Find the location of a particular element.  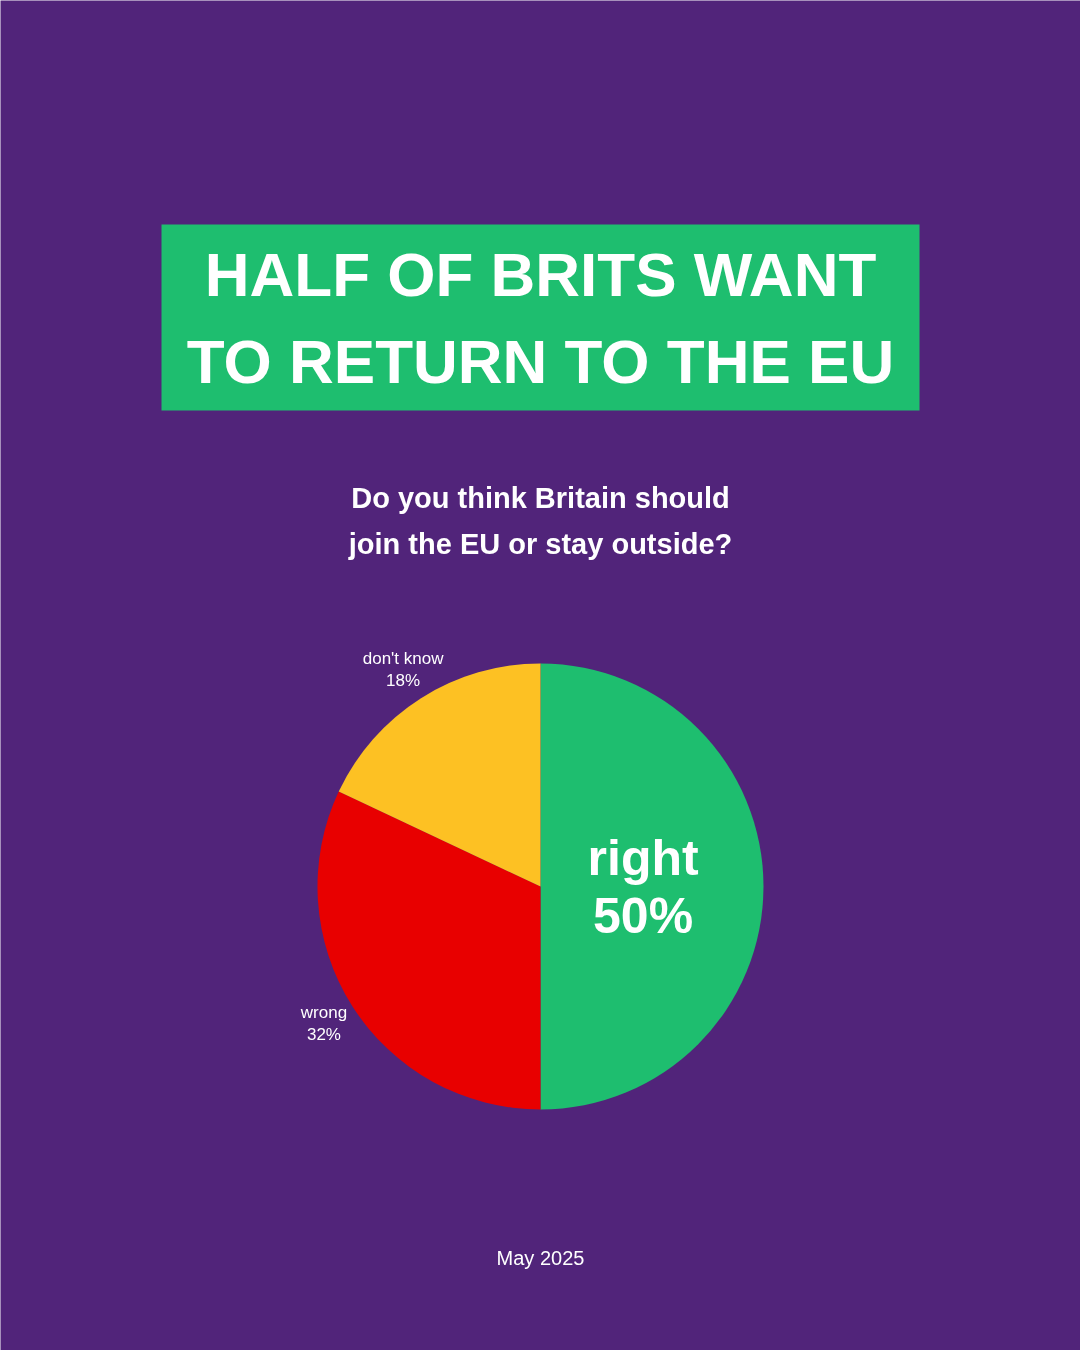

slice-label: wrong is located at coordinates (323, 1013).